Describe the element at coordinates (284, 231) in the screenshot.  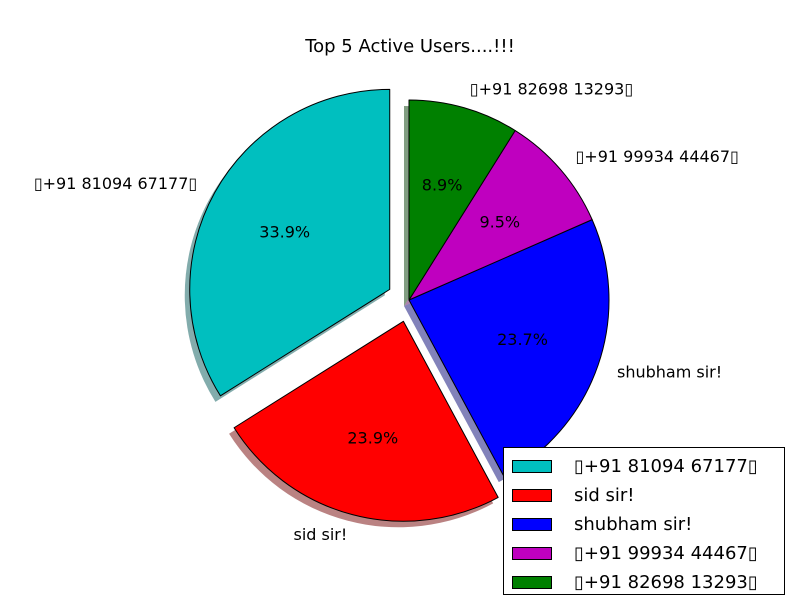
I see `slice-percent-label: 33.9%` at that location.